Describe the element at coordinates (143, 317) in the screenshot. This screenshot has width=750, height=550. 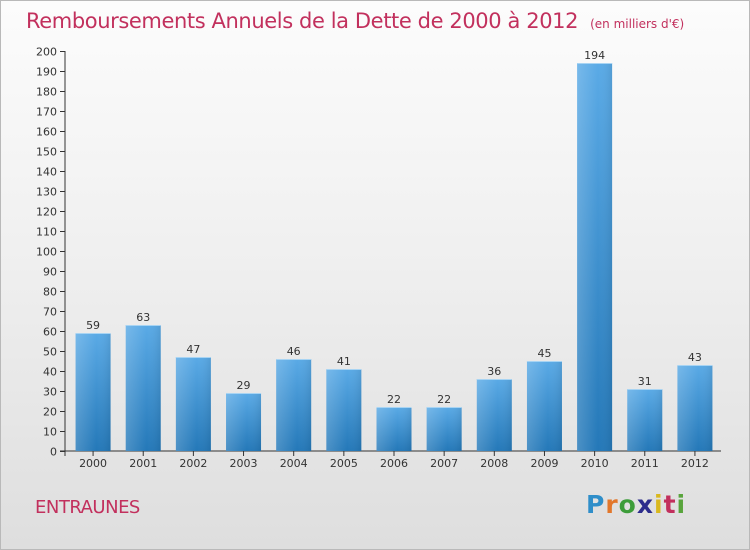
I see `value-label: 63` at that location.